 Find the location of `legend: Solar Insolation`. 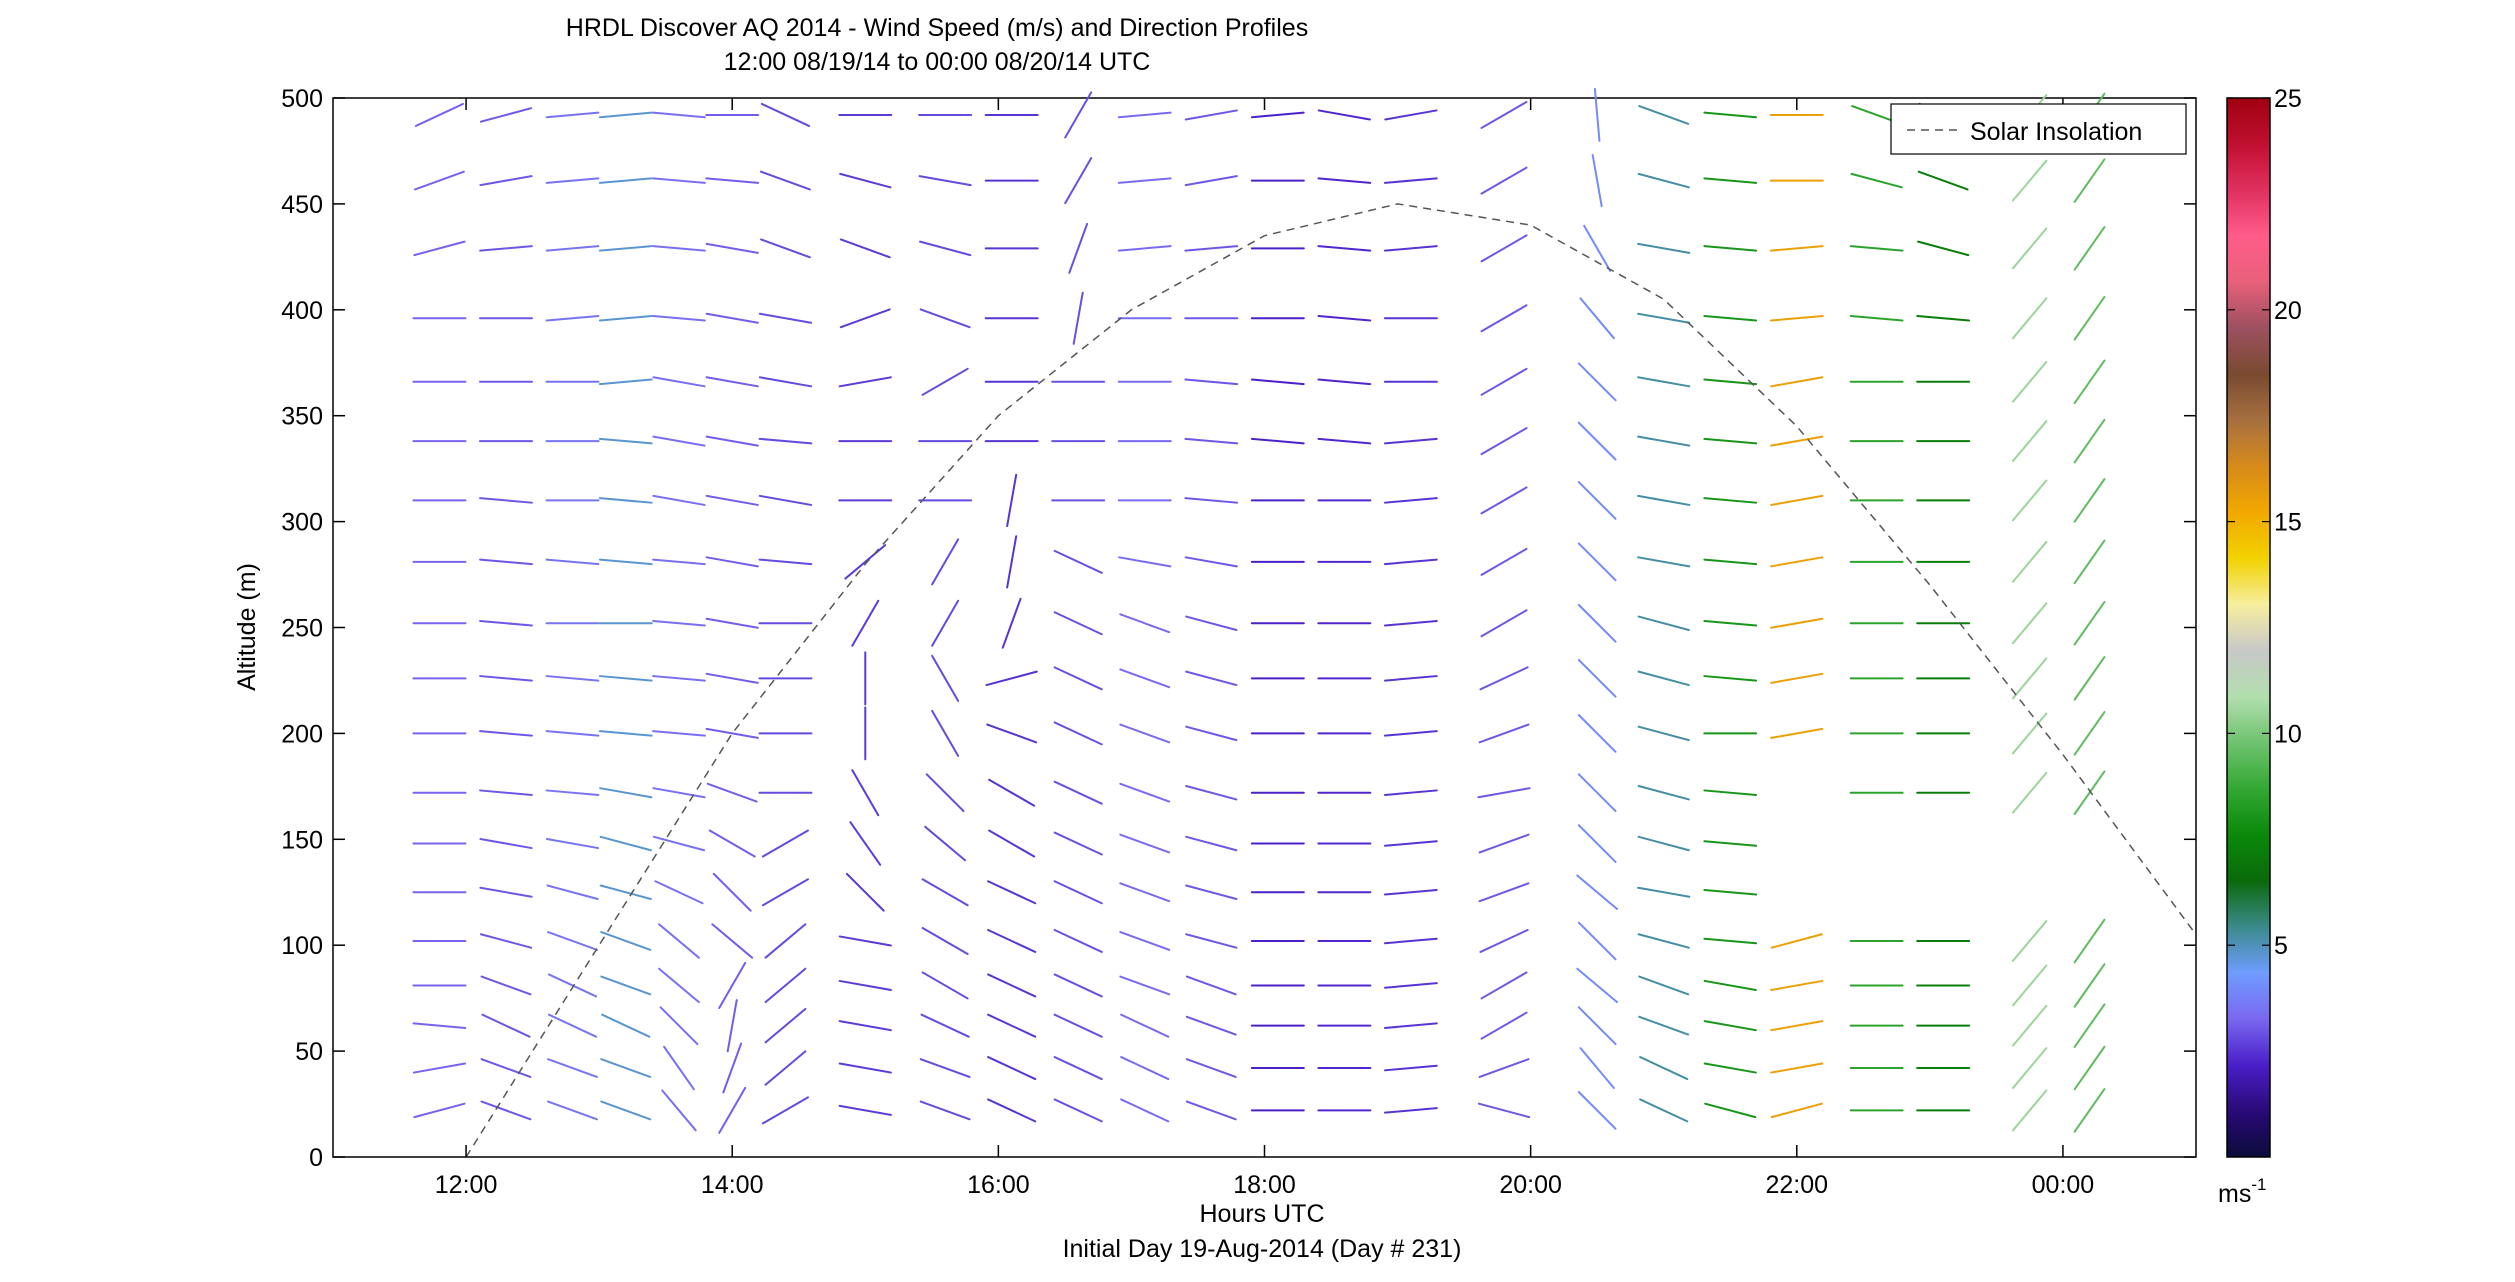

legend: Solar Insolation is located at coordinates (2038, 129).